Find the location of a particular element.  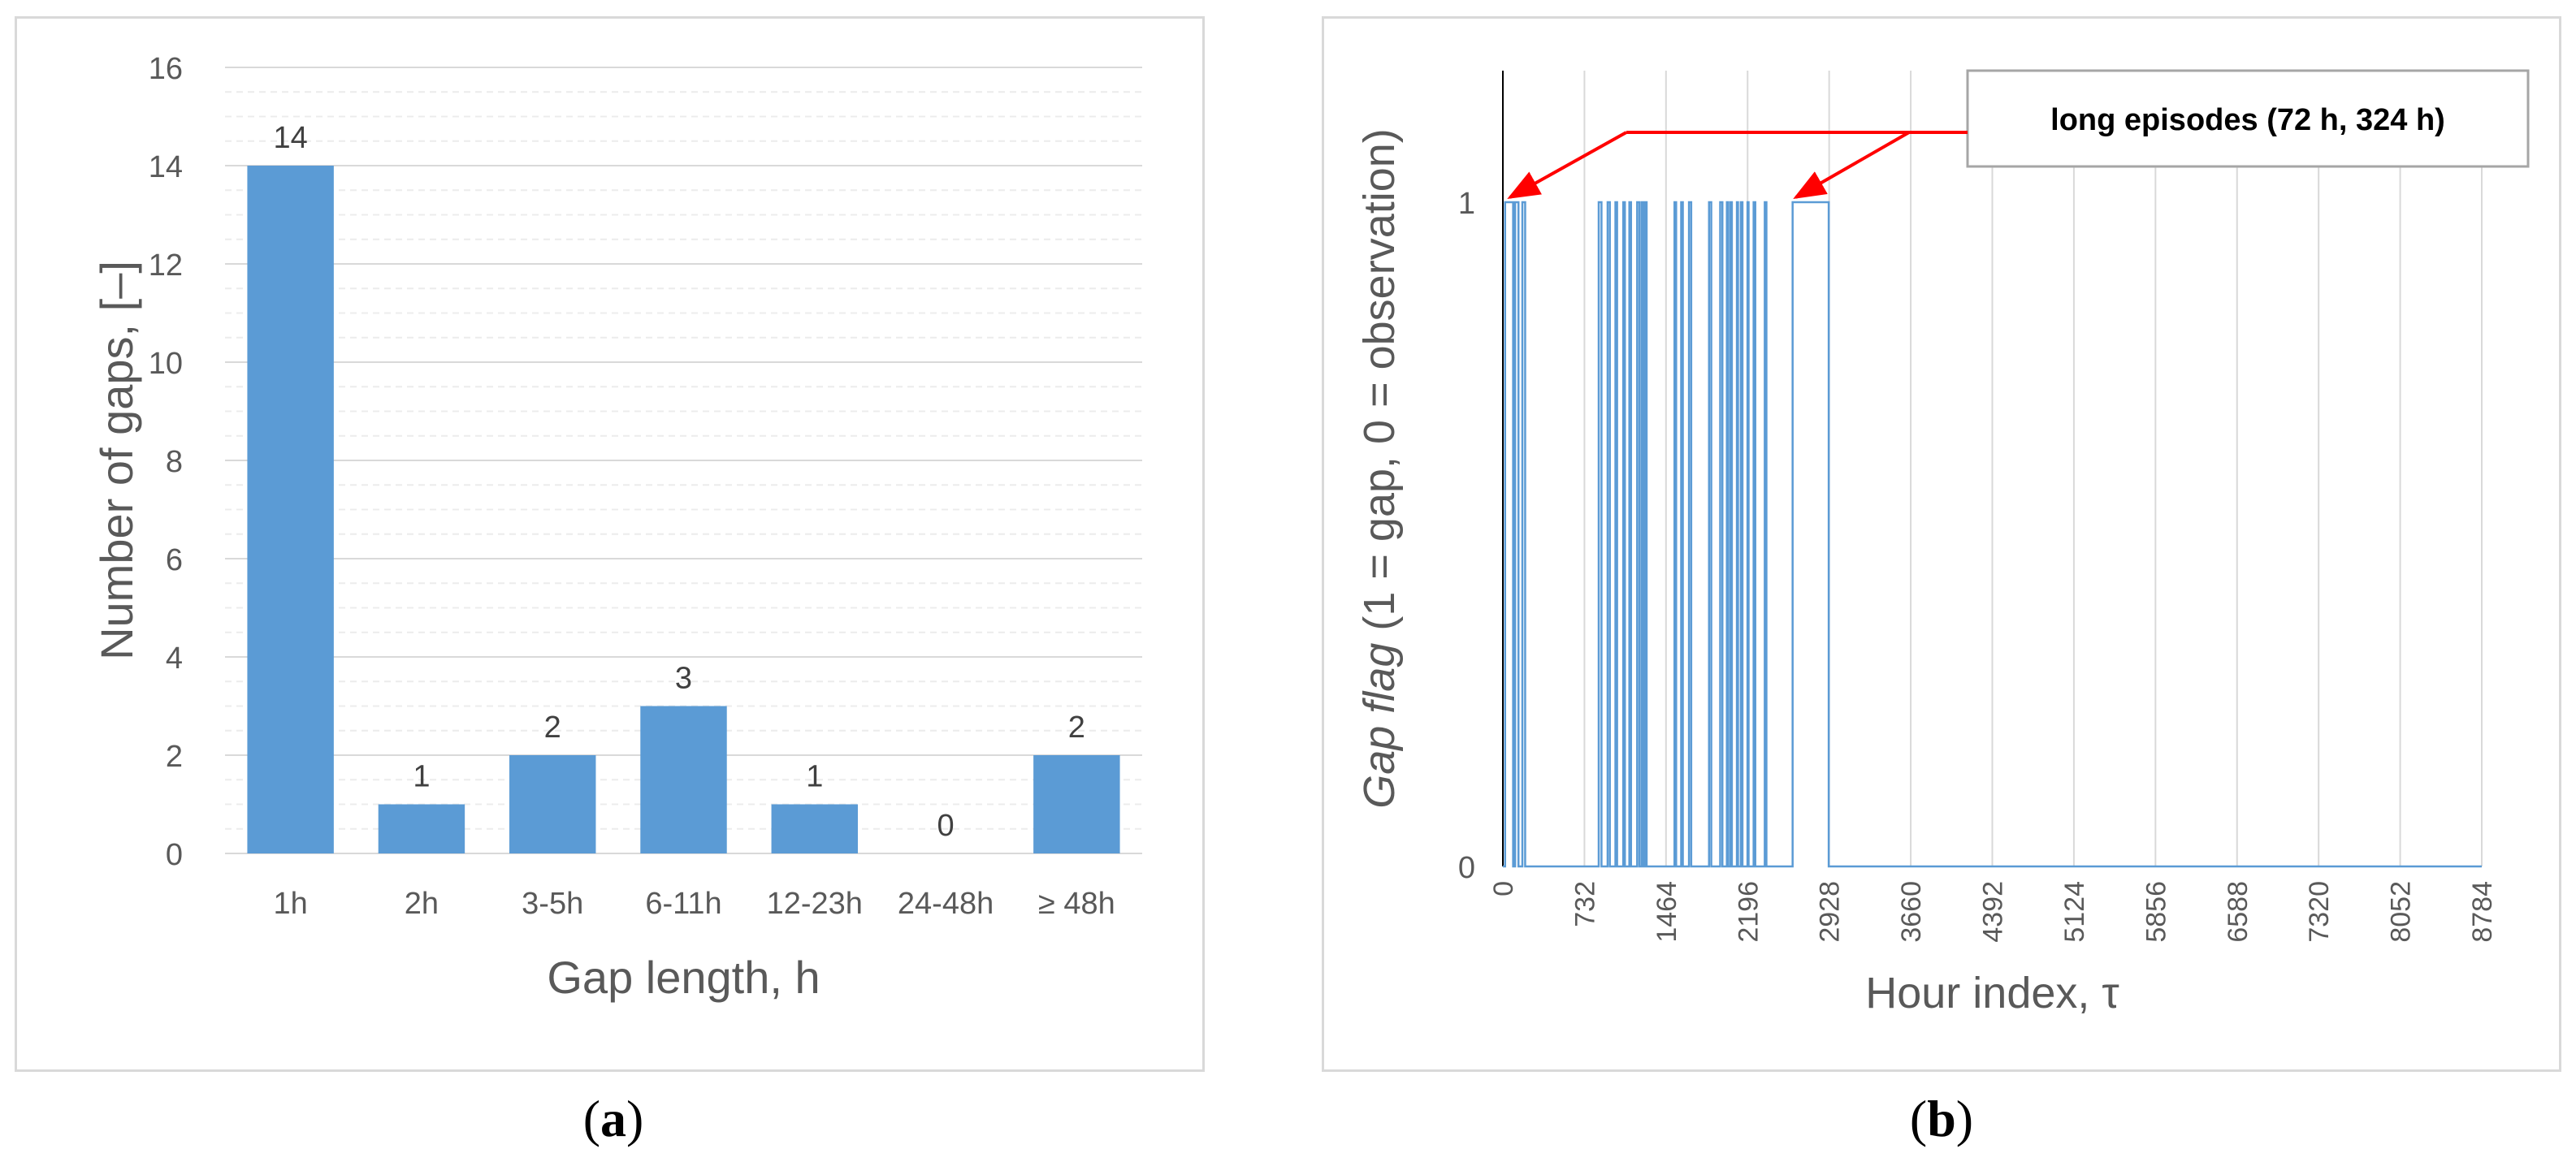

data-label: 3 is located at coordinates (683, 679).